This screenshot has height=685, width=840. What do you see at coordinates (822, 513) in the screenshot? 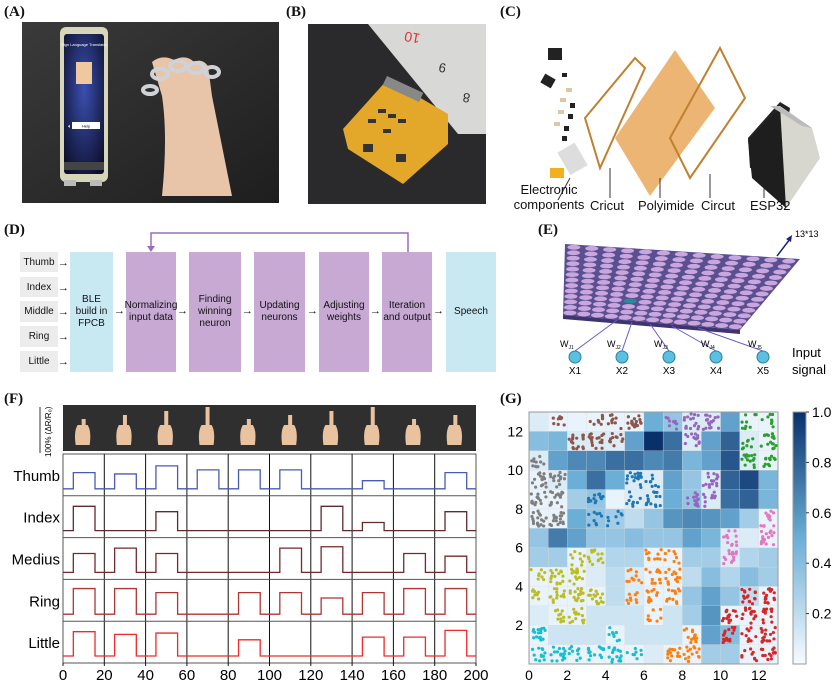
I see `colorbar-tick-label: 0.6` at bounding box center [822, 513].